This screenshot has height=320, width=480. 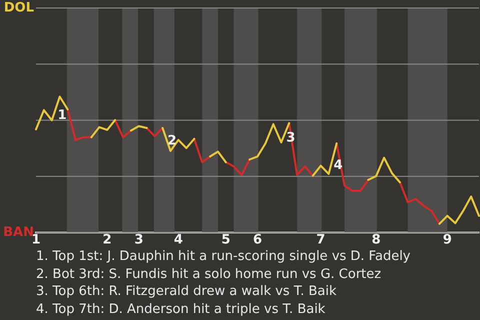 What do you see at coordinates (187, 291) in the screenshot?
I see `text: 3. Top 6th: R. Fitzgerald drew a walk vs T. Baik` at bounding box center [187, 291].